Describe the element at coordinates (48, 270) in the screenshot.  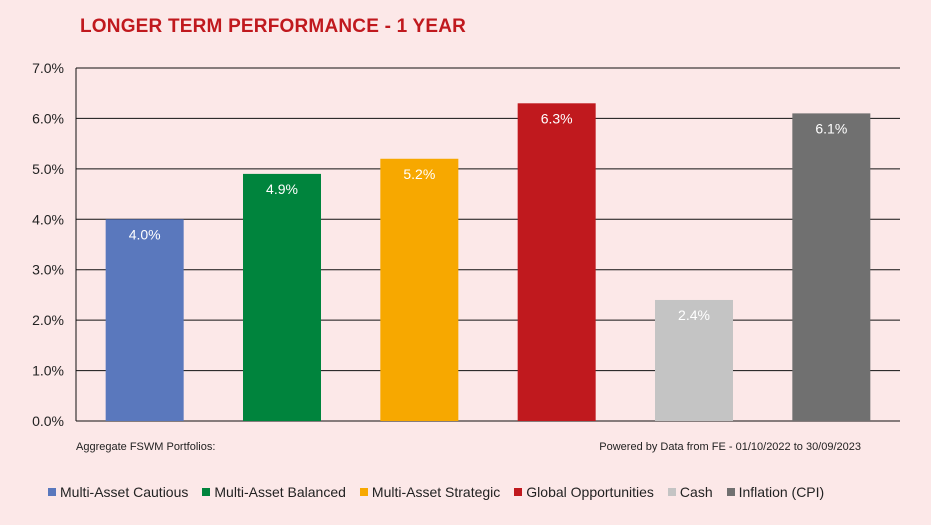
I see `y-tick-label: 3.0%` at that location.